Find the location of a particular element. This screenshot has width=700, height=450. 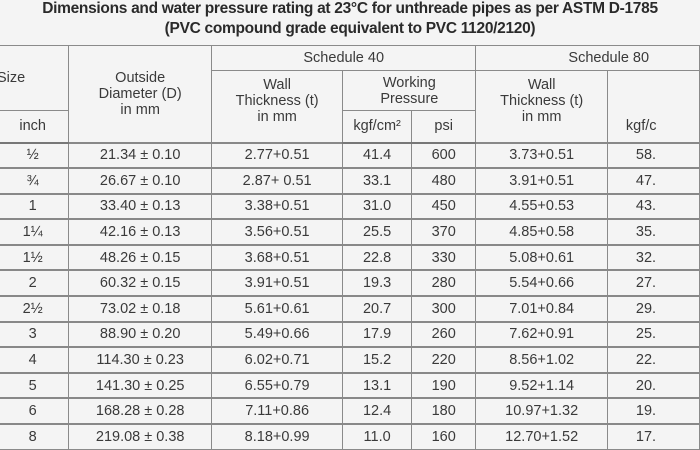

wall-thickness-40-cell: 7.11+0.86 is located at coordinates (277, 411).